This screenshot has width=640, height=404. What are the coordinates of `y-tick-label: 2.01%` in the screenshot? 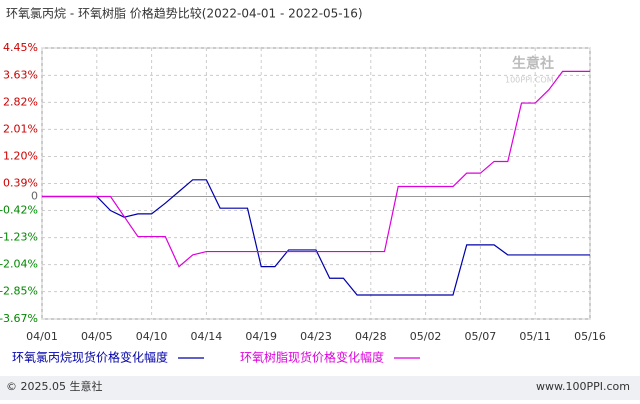 It's located at (20, 128).